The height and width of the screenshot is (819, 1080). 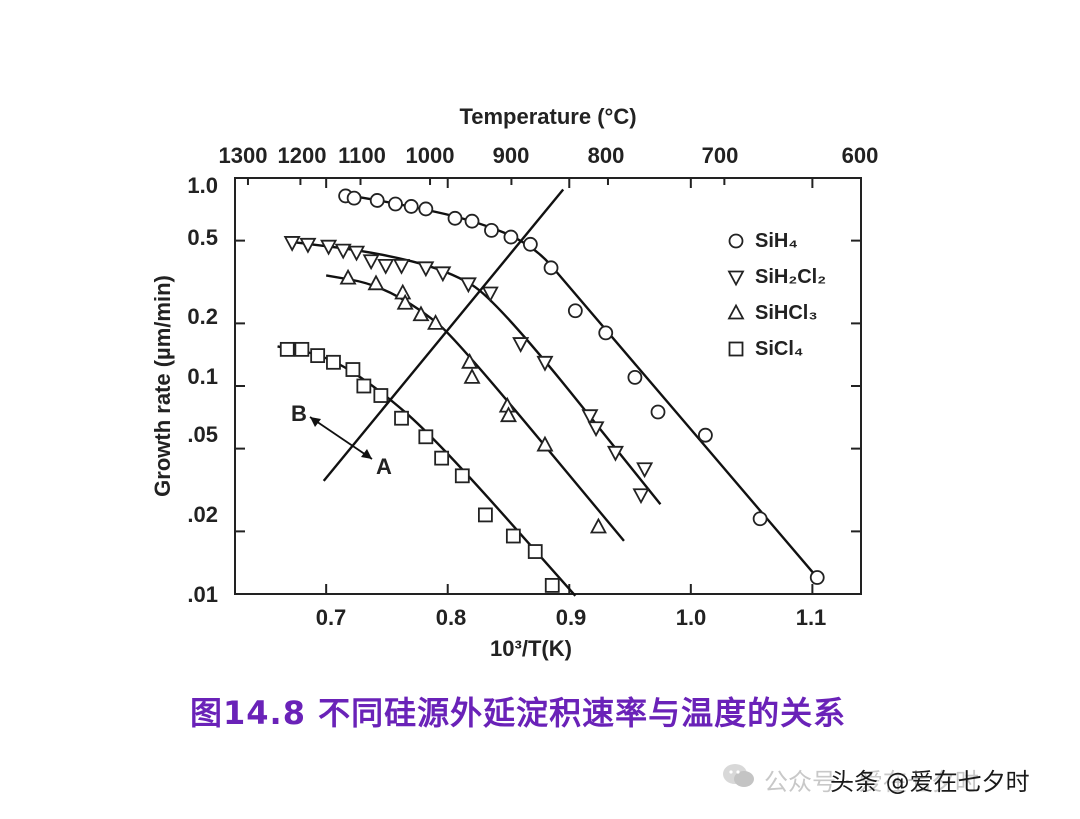 What do you see at coordinates (384, 466) in the screenshot?
I see `annotation-label-a: A` at bounding box center [384, 466].